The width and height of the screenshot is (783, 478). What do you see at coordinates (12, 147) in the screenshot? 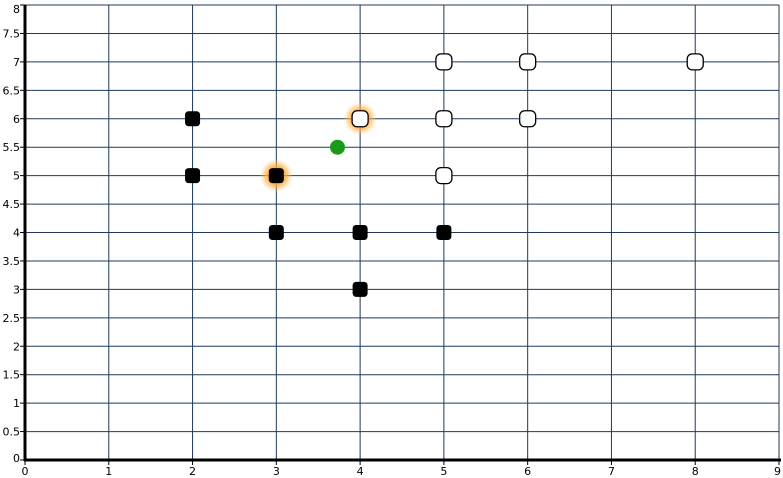
I see `y-tick-label-11: 5.5` at bounding box center [12, 147].